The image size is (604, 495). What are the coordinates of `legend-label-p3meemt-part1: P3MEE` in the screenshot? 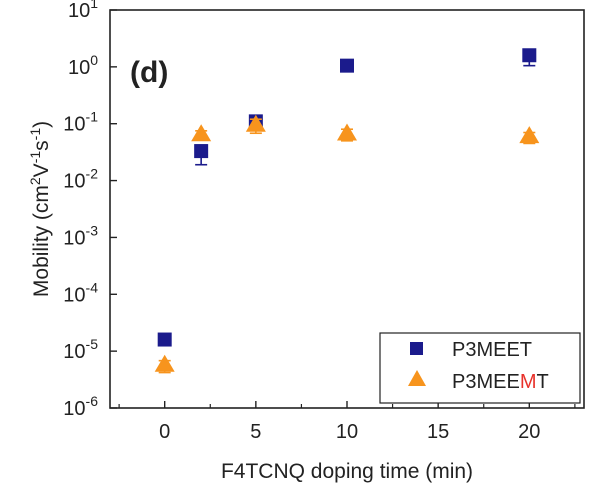 It's located at (486, 382).